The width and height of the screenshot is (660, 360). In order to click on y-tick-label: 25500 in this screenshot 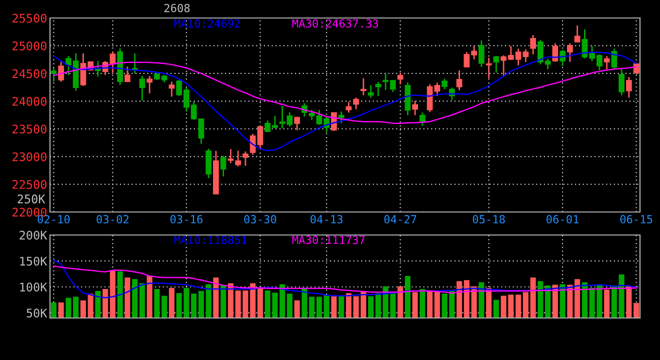, I will do `click(29, 18)`.